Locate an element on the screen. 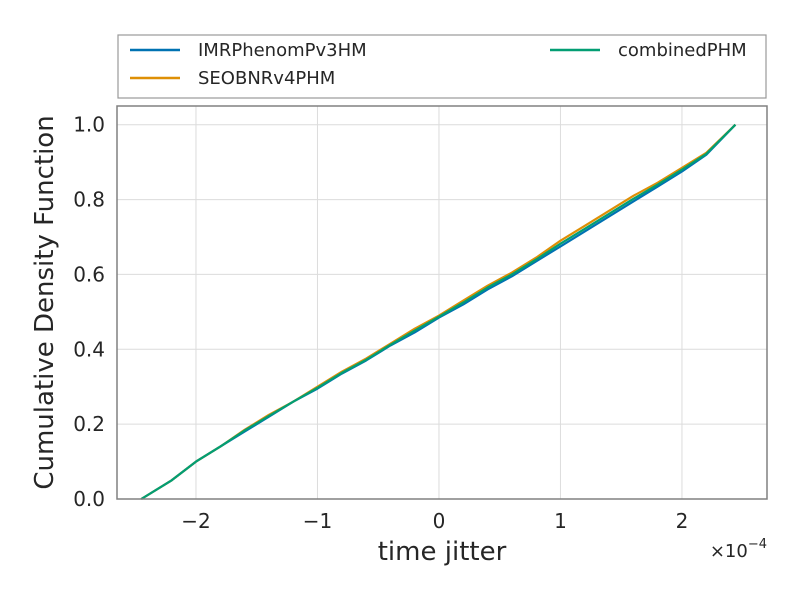 The image size is (800, 600). legend-label: combinedPHM is located at coordinates (682, 50).